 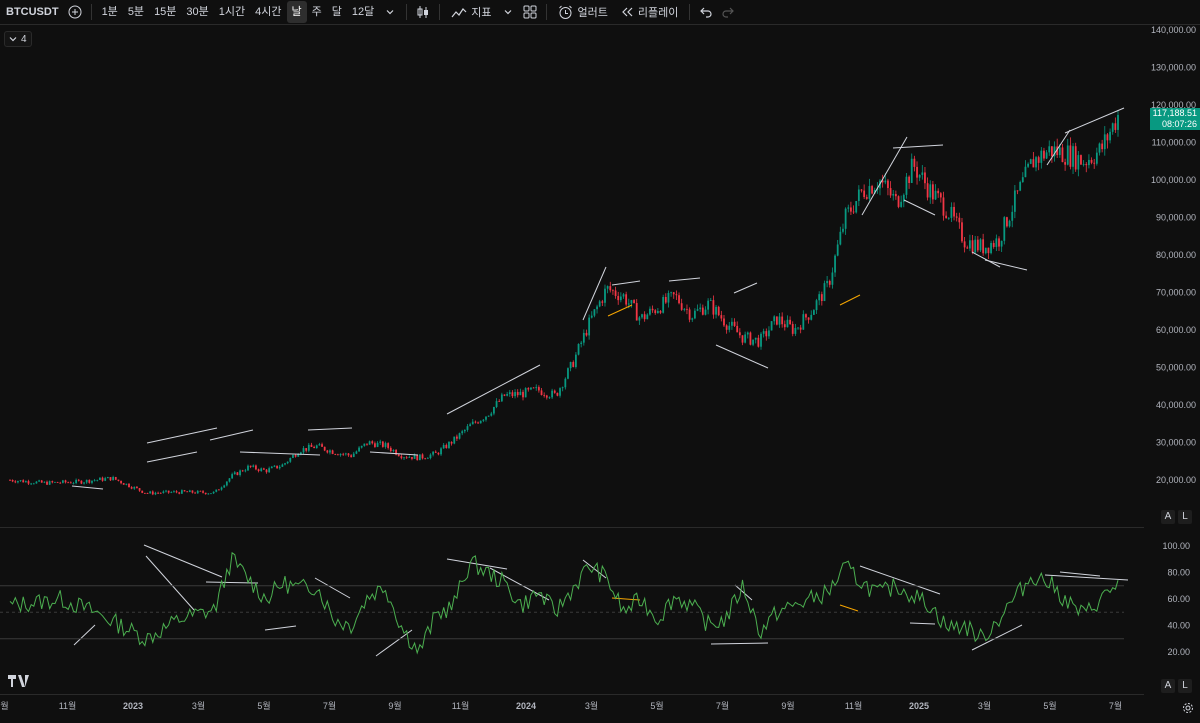 What do you see at coordinates (336, 12) in the screenshot?
I see `interval-1mo: 달` at bounding box center [336, 12].